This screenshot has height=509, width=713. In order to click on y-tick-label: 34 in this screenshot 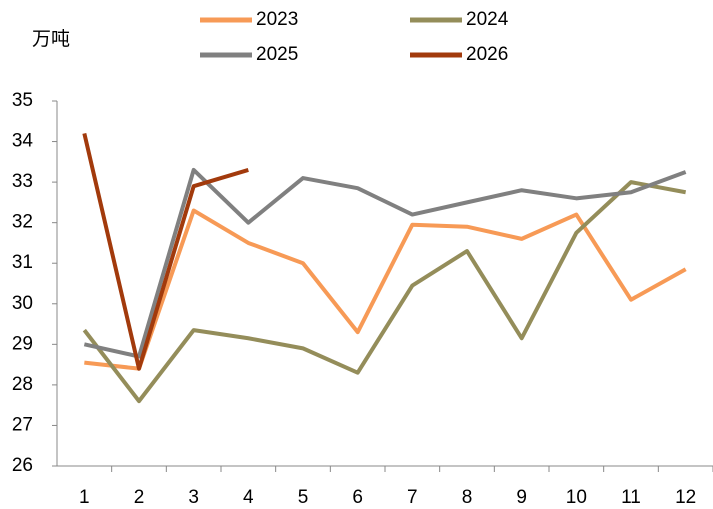, I will do `click(23, 141)`.